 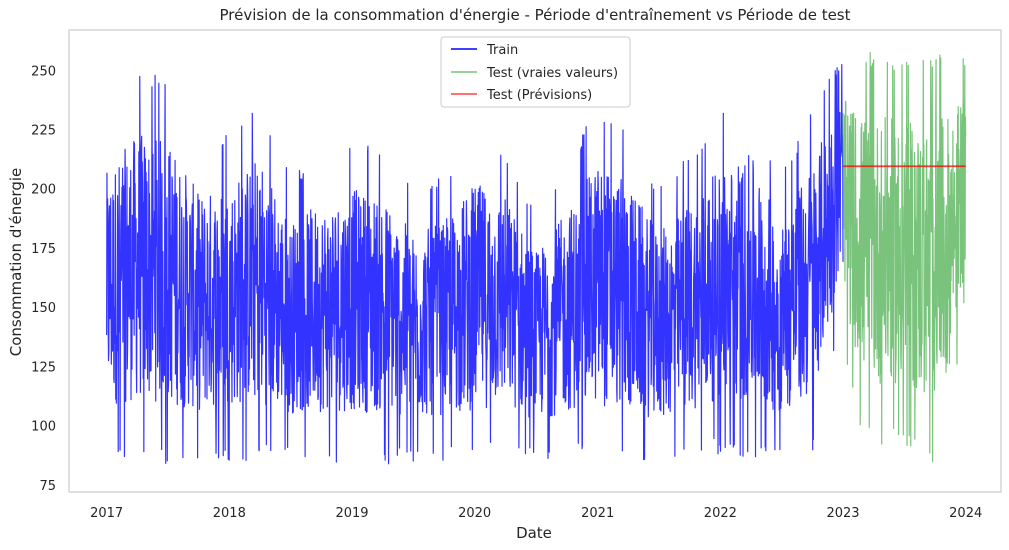 I want to click on y-axis-label: Consommation d'énergie, so click(x=16, y=262).